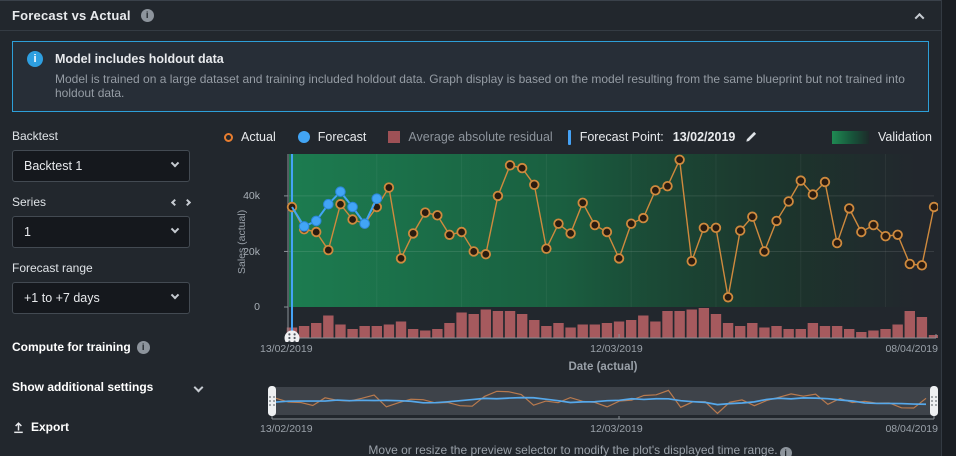 The width and height of the screenshot is (956, 456). What do you see at coordinates (905, 137) in the screenshot?
I see `legend-validation-label: Validation` at bounding box center [905, 137].